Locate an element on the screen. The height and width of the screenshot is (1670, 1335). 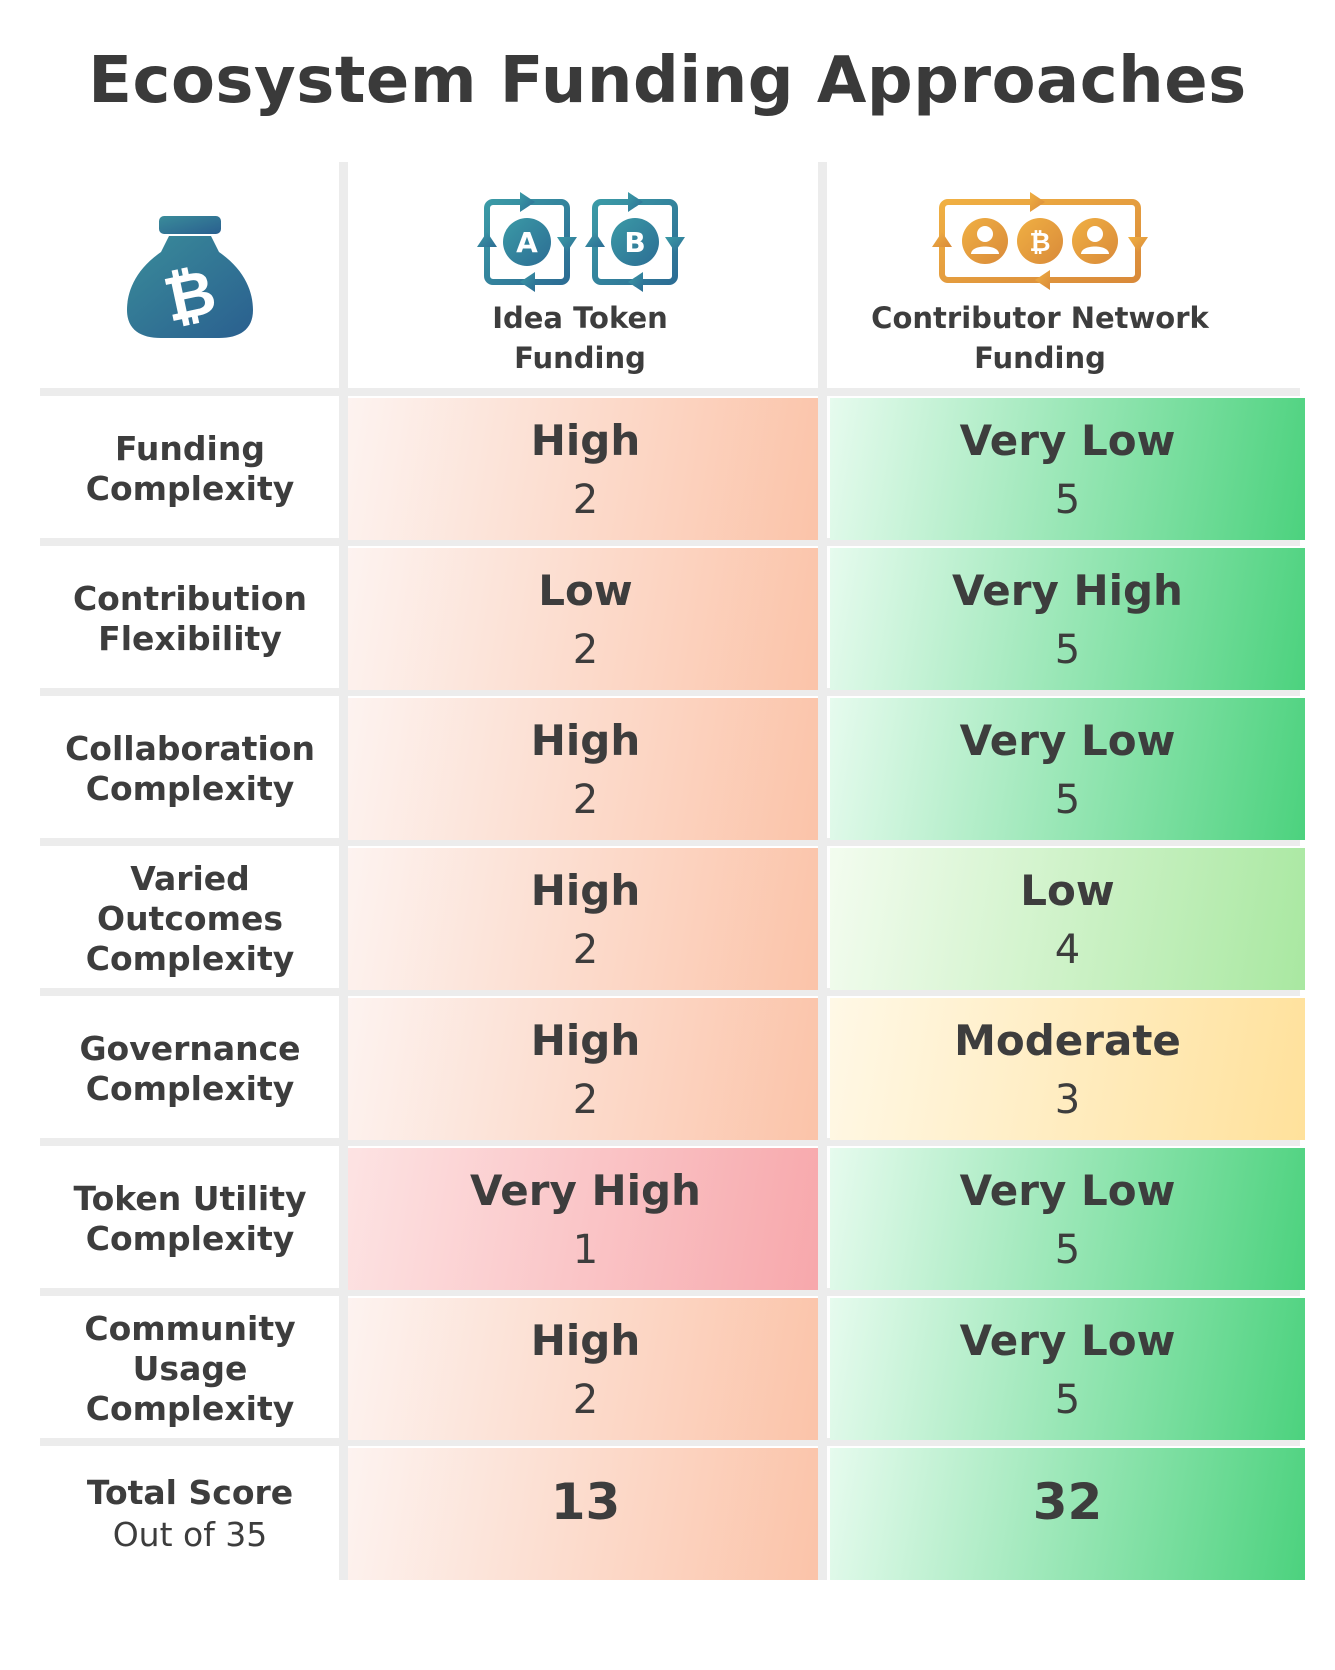
row-label: Varied Outcomes Complexity is located at coordinates (190, 919).